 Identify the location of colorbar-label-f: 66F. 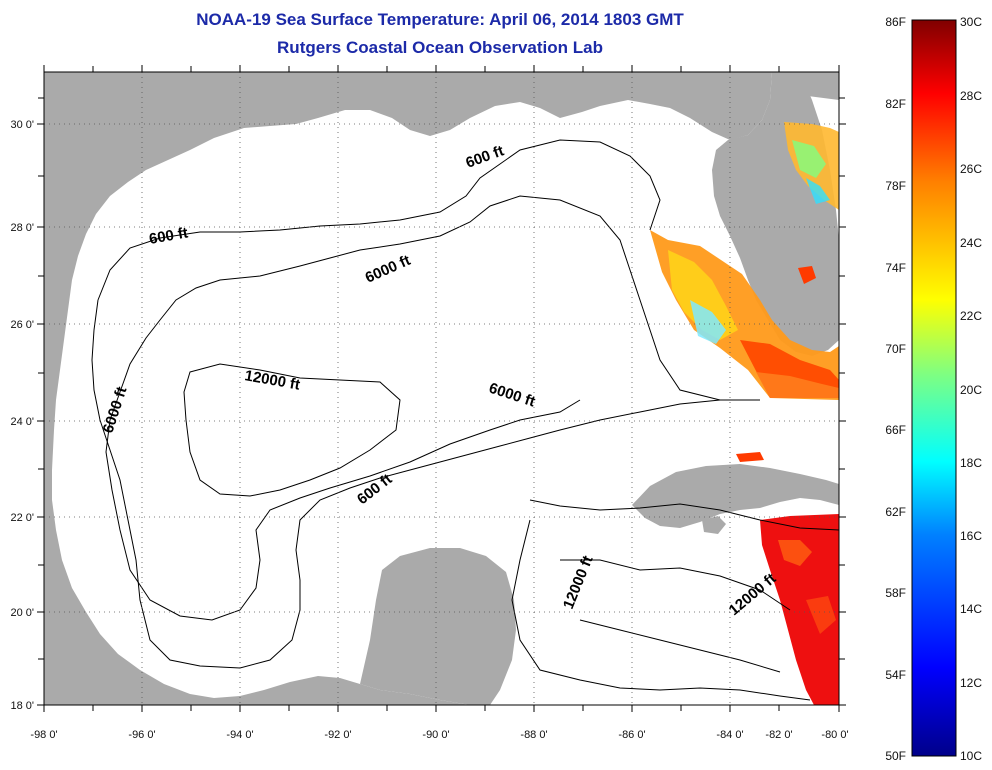
(895, 430).